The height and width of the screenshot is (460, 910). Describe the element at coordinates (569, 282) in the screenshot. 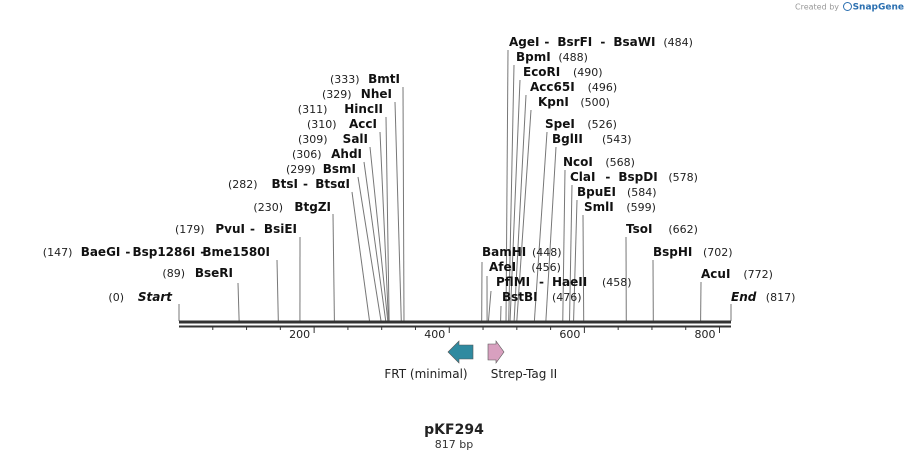

I see `enzyme-name: HaeII` at that location.